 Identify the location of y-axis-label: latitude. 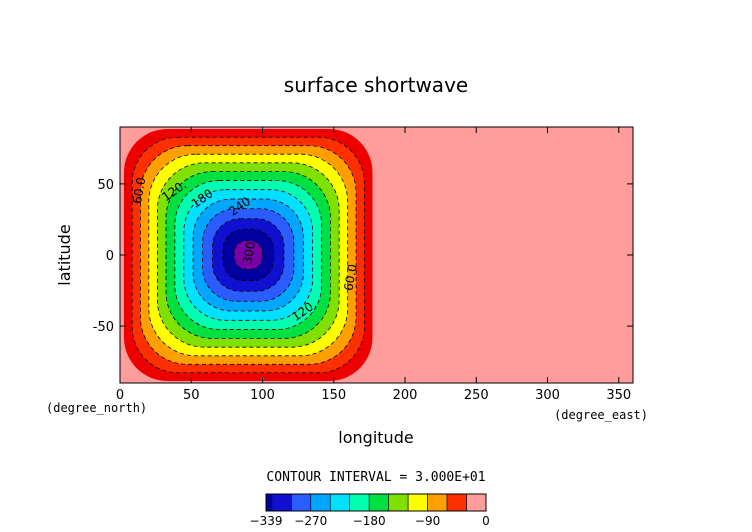
(64, 254).